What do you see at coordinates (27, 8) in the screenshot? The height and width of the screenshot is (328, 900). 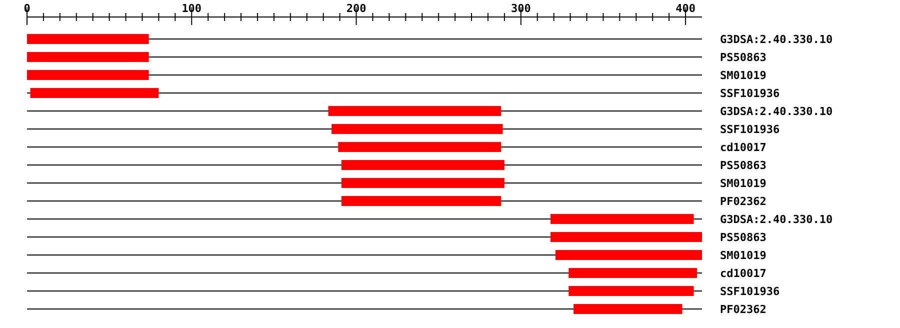 I see `x-tick-label: 0` at bounding box center [27, 8].